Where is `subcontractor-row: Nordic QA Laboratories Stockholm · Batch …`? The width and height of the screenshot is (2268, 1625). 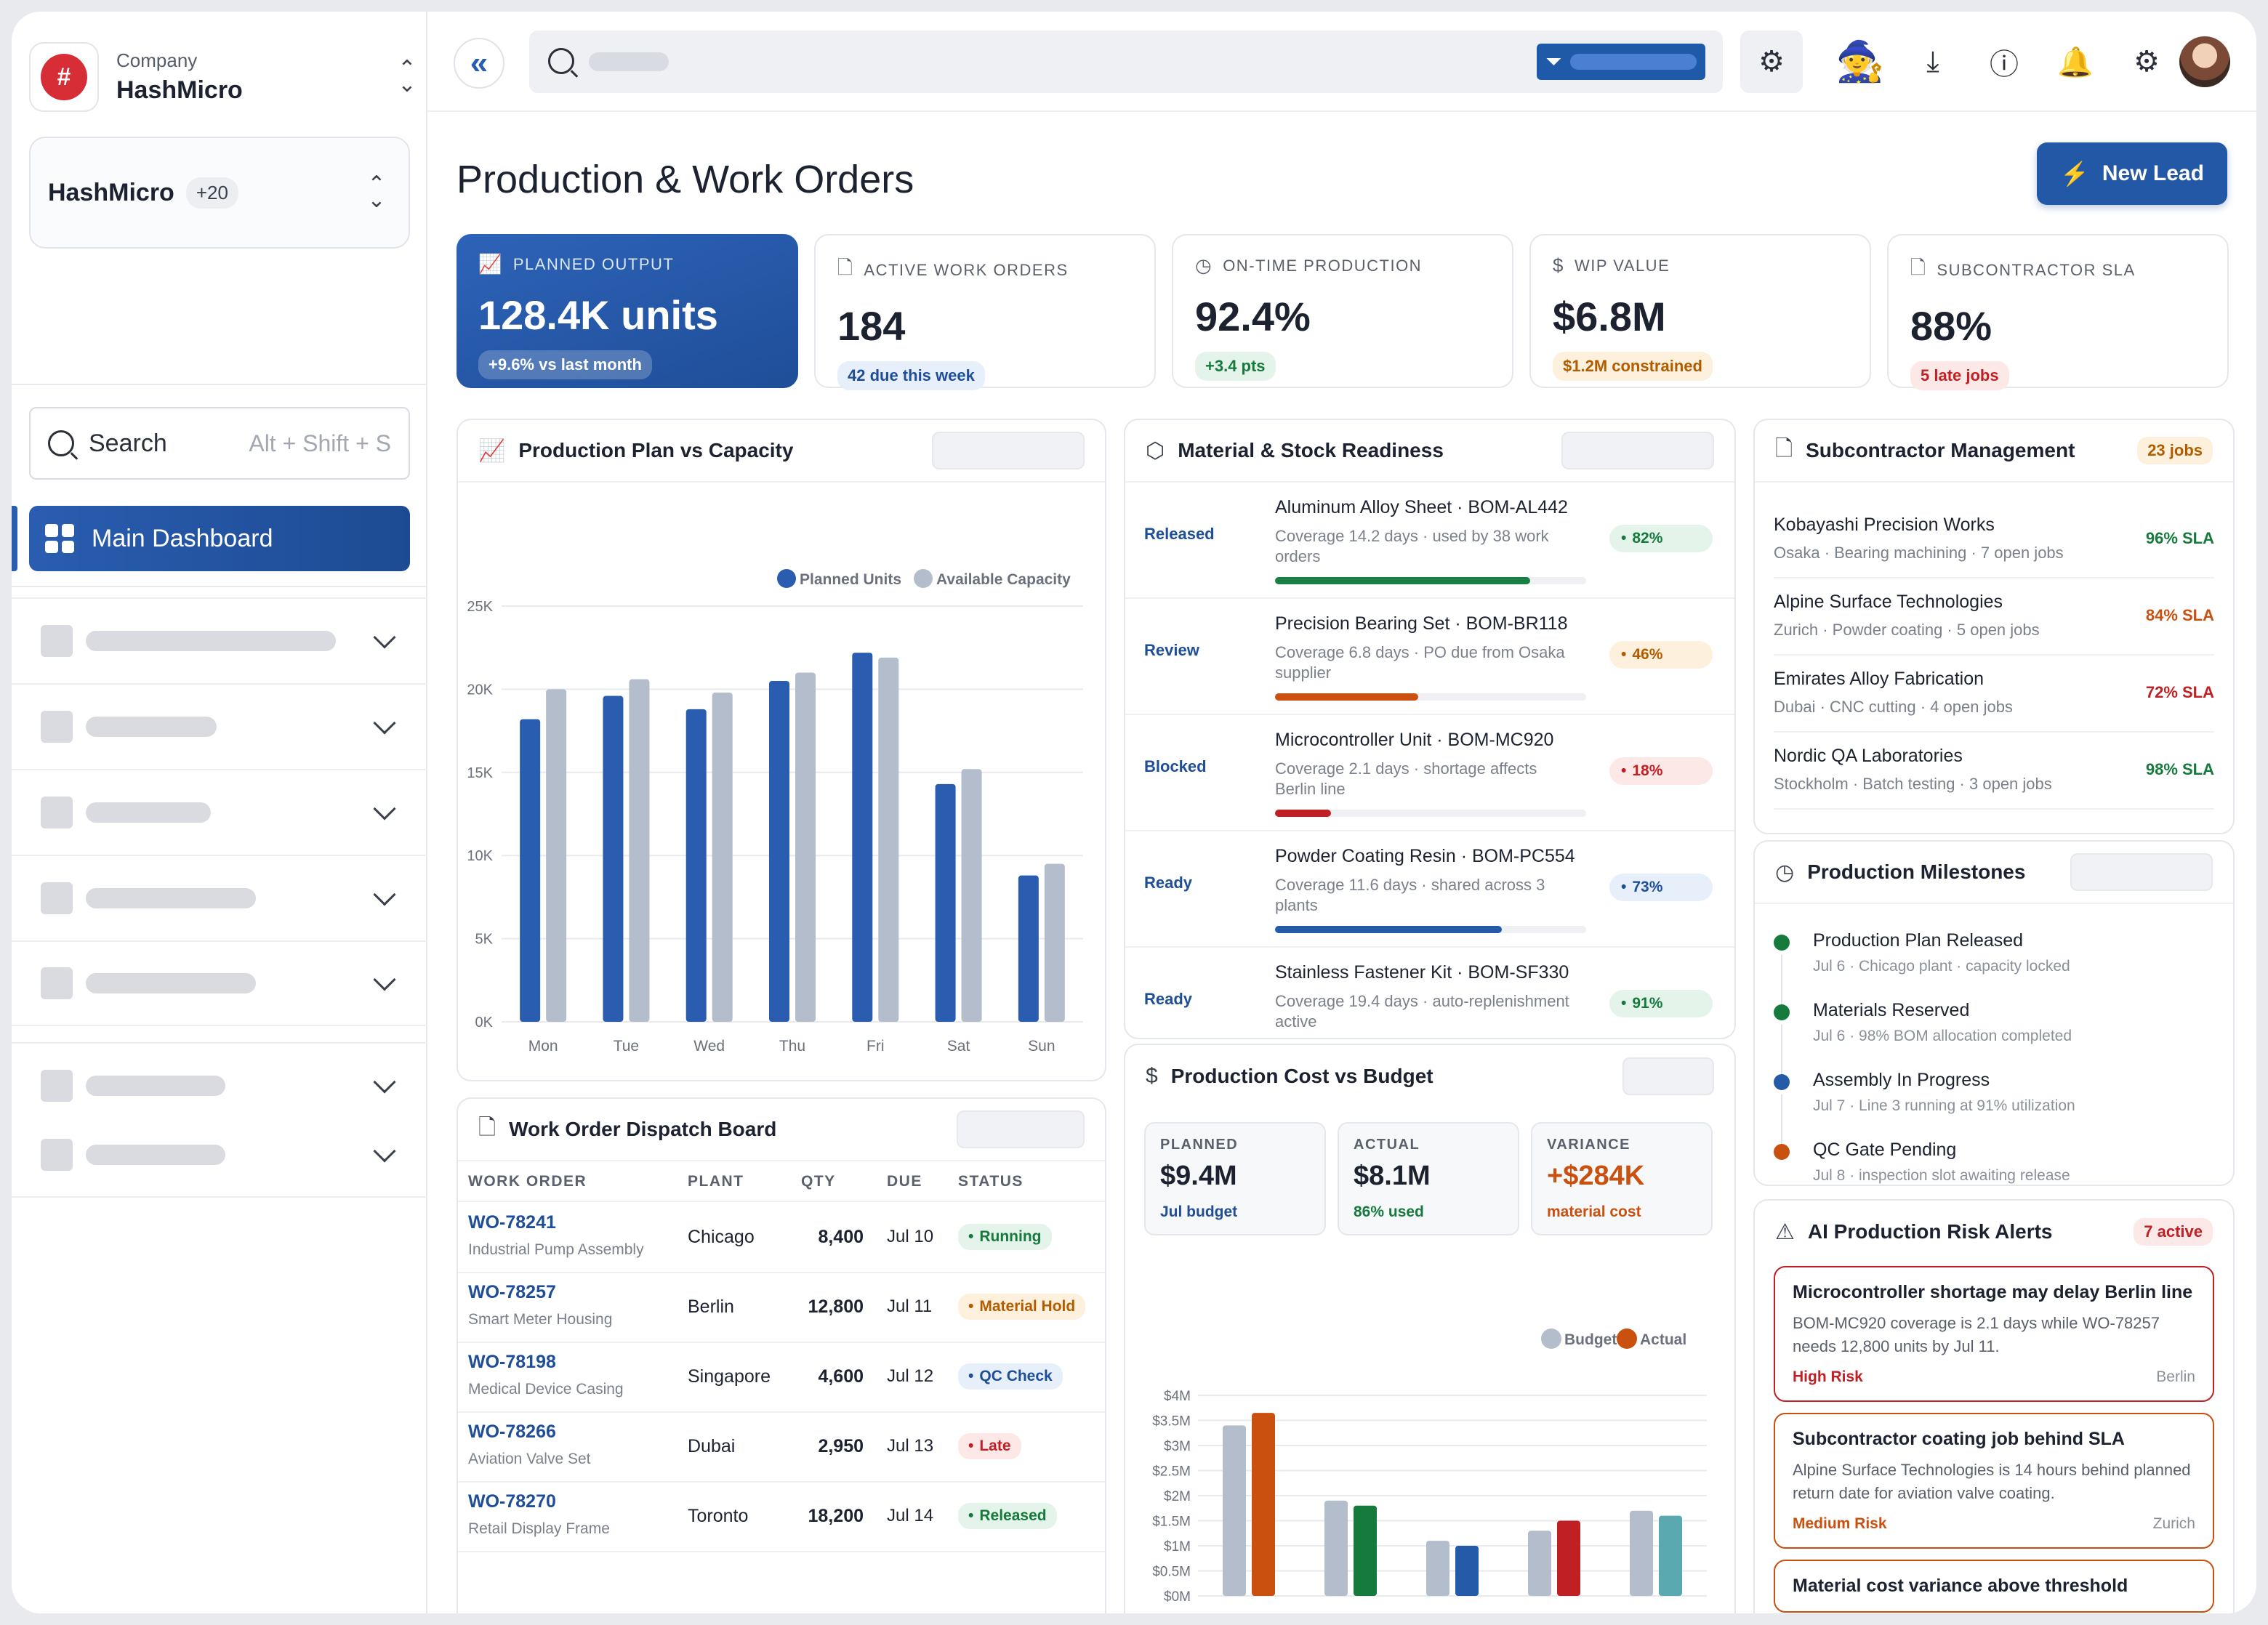 subcontractor-row: Nordic QA Laboratories Stockholm · Batch … is located at coordinates (1994, 772).